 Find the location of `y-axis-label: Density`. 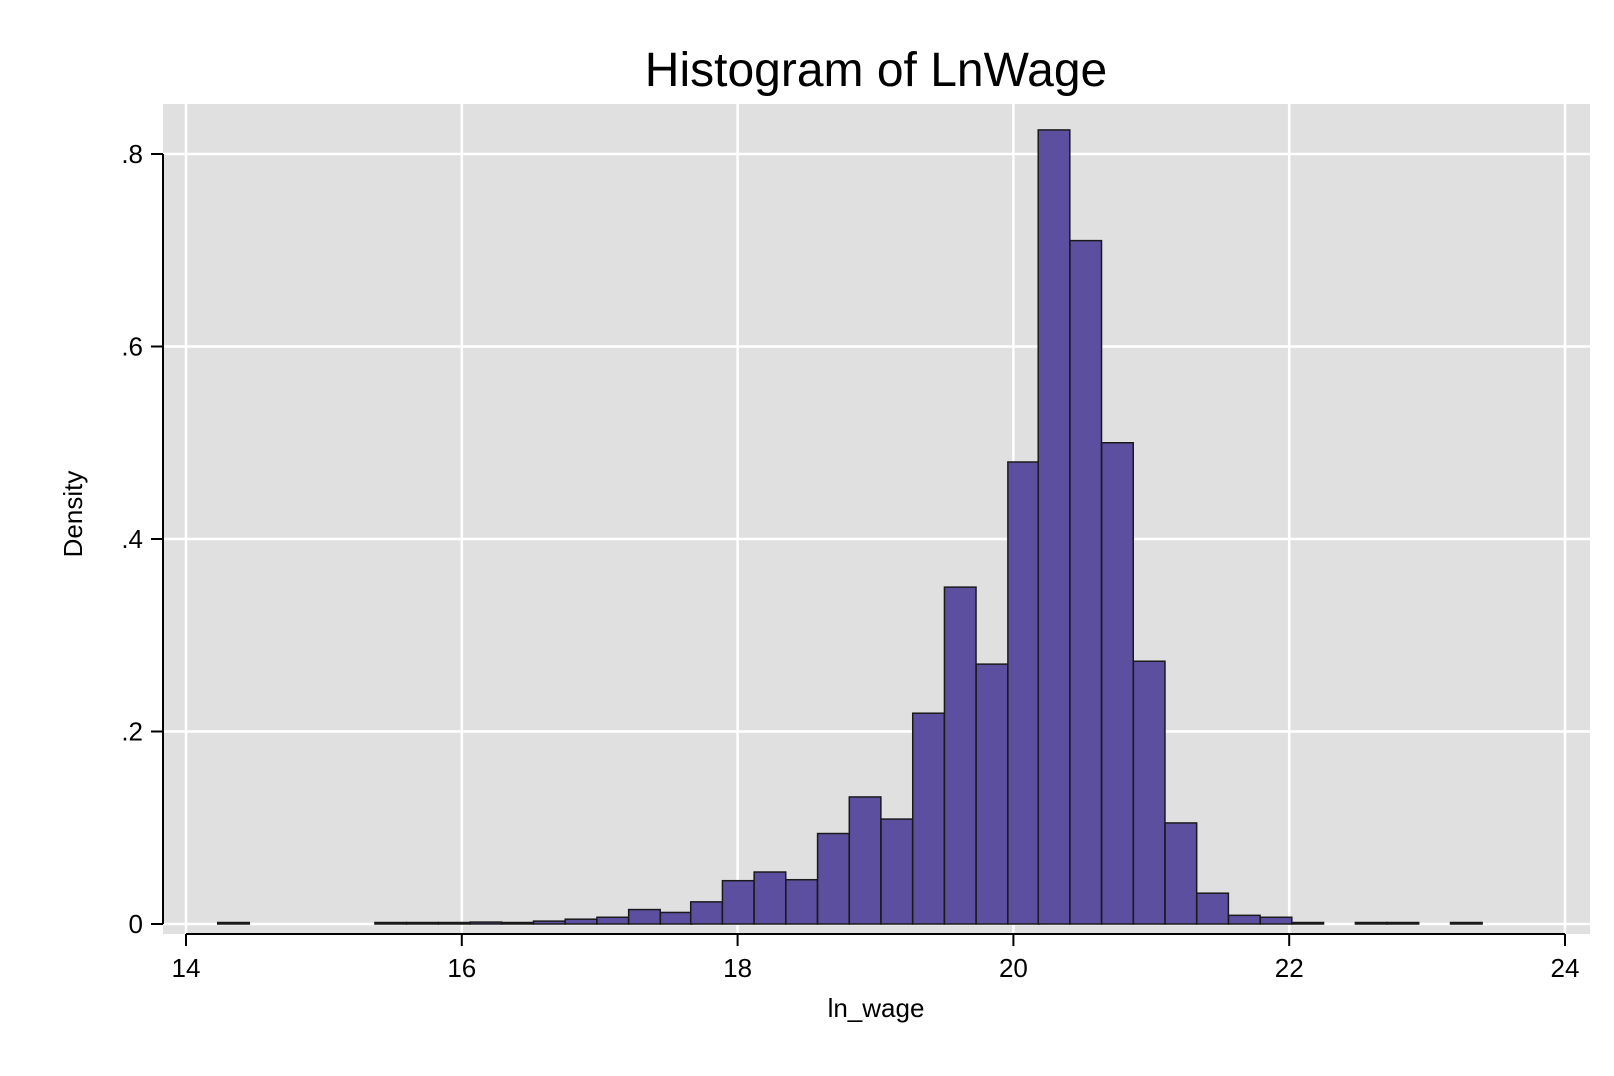

y-axis-label: Density is located at coordinates (73, 514).